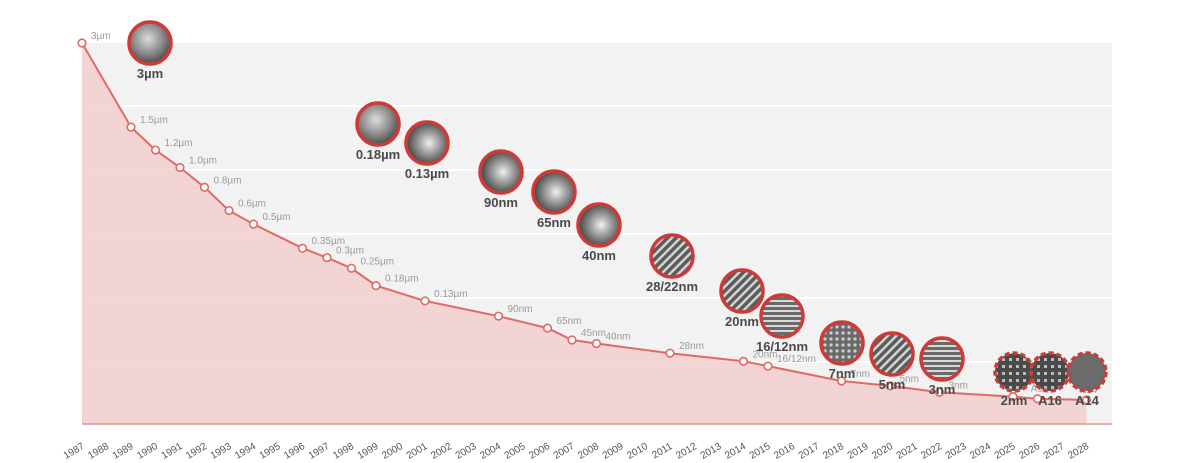 This screenshot has height=463, width=1200. Describe the element at coordinates (101, 36) in the screenshot. I see `data-label: 3µm` at that location.